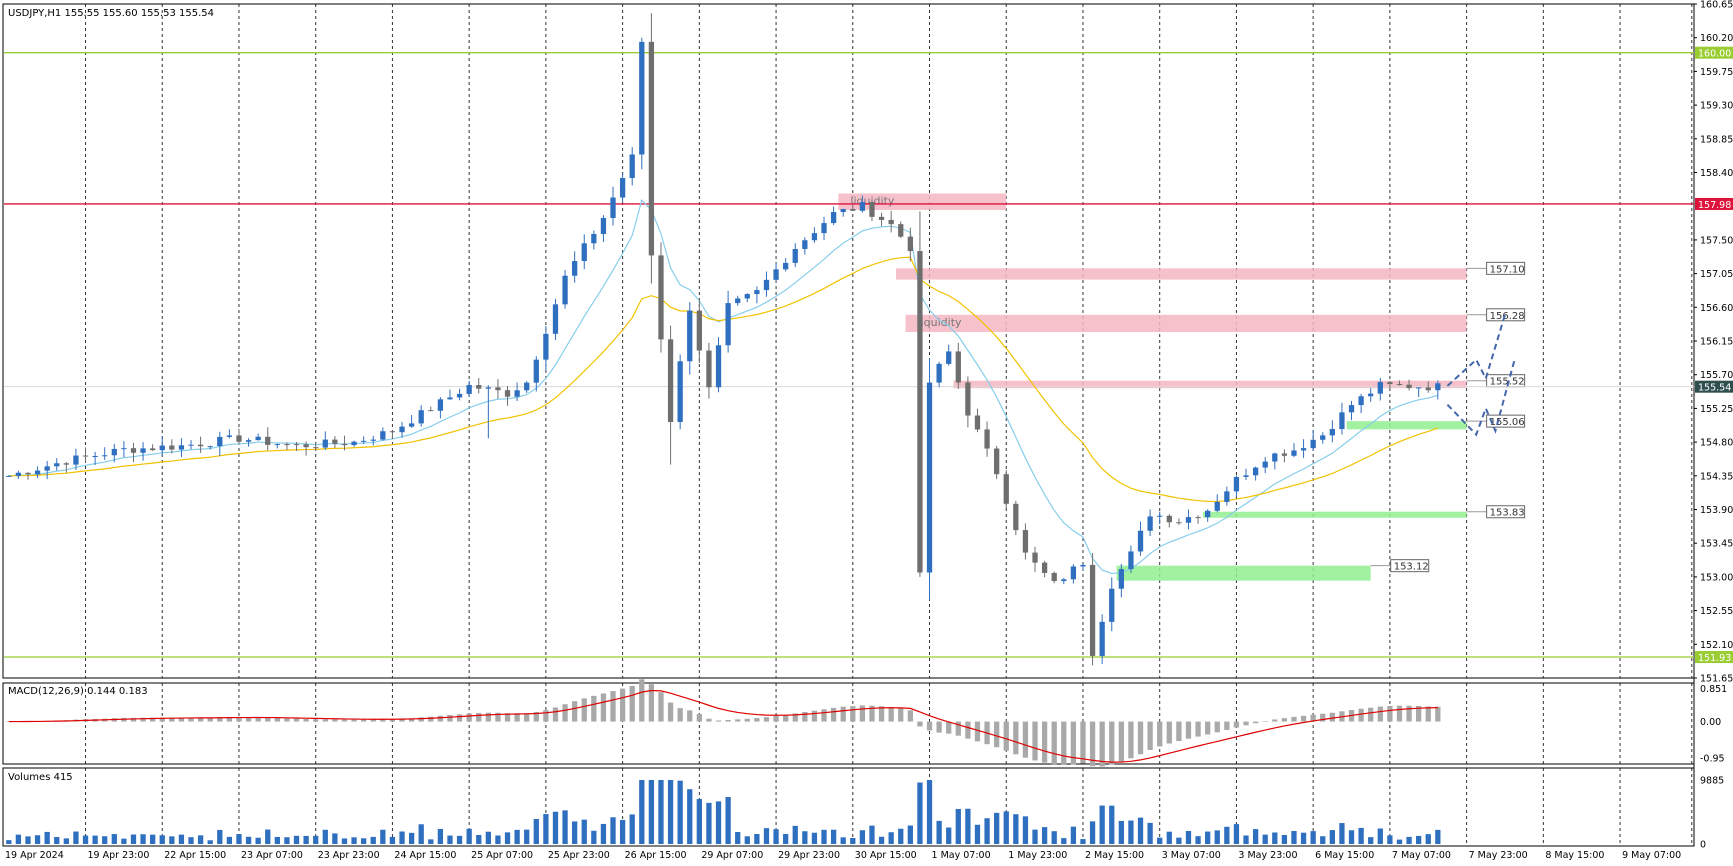  What do you see at coordinates (1716, 38) in the screenshot?
I see `price-tick-label: 160.20` at bounding box center [1716, 38].